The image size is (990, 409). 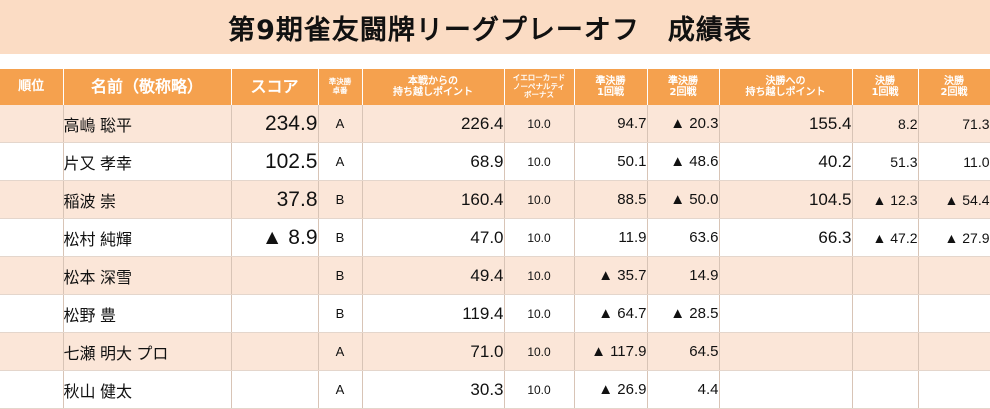 What do you see at coordinates (147, 351) in the screenshot?
I see `player-name: 七瀬 明大 プロ` at bounding box center [147, 351].